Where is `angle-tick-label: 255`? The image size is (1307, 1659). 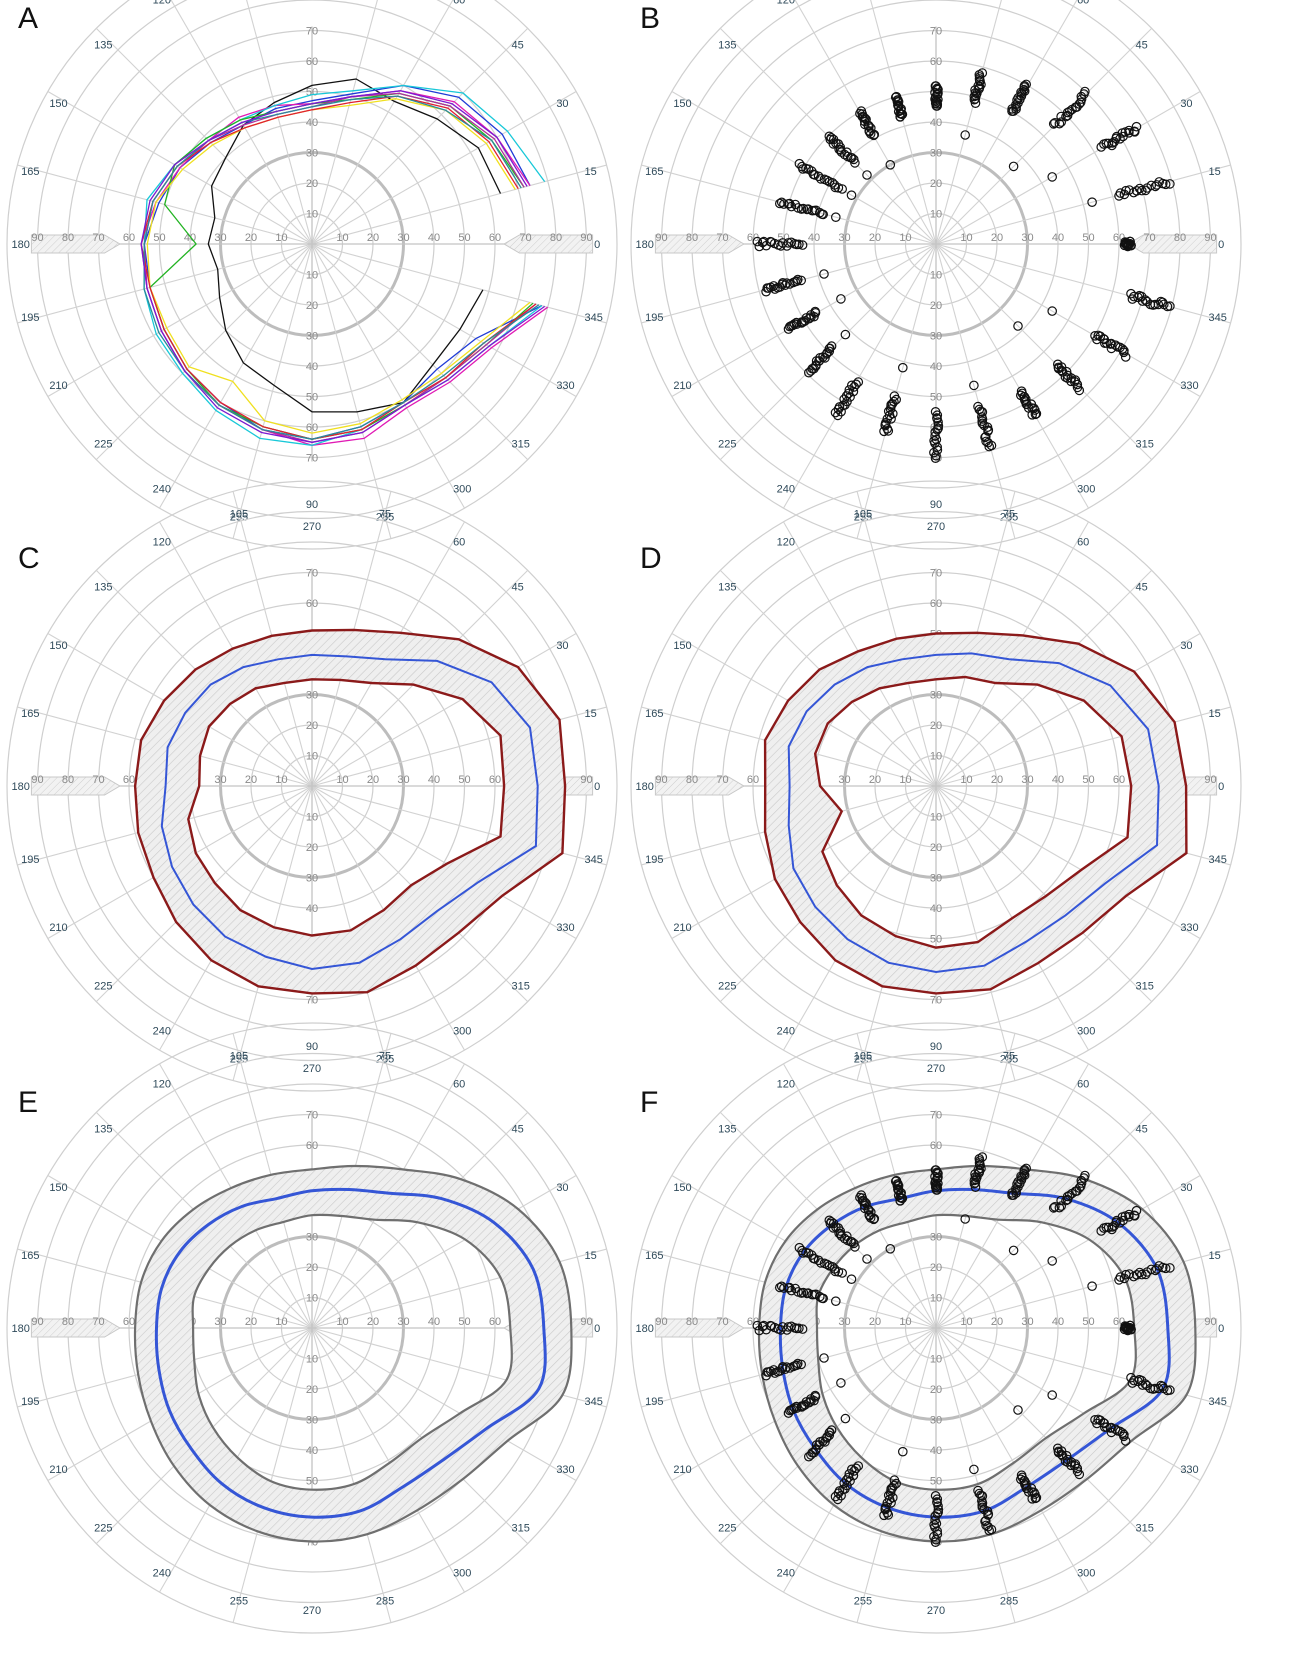
angle-tick-label: 255 is located at coordinates (863, 1602).